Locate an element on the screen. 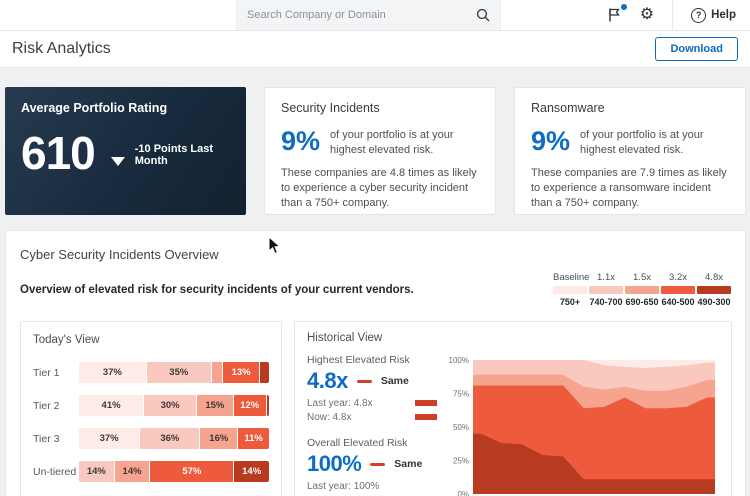 The height and width of the screenshot is (496, 750). security-incidents-title: Security Incidents is located at coordinates (330, 108).